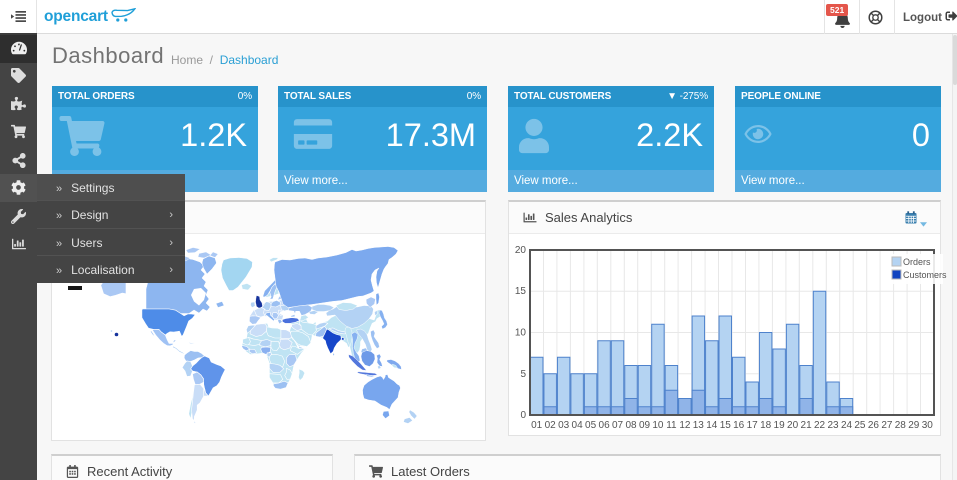 This screenshot has height=480, width=957. What do you see at coordinates (699, 425) in the screenshot?
I see `svg-text: 13` at bounding box center [699, 425].